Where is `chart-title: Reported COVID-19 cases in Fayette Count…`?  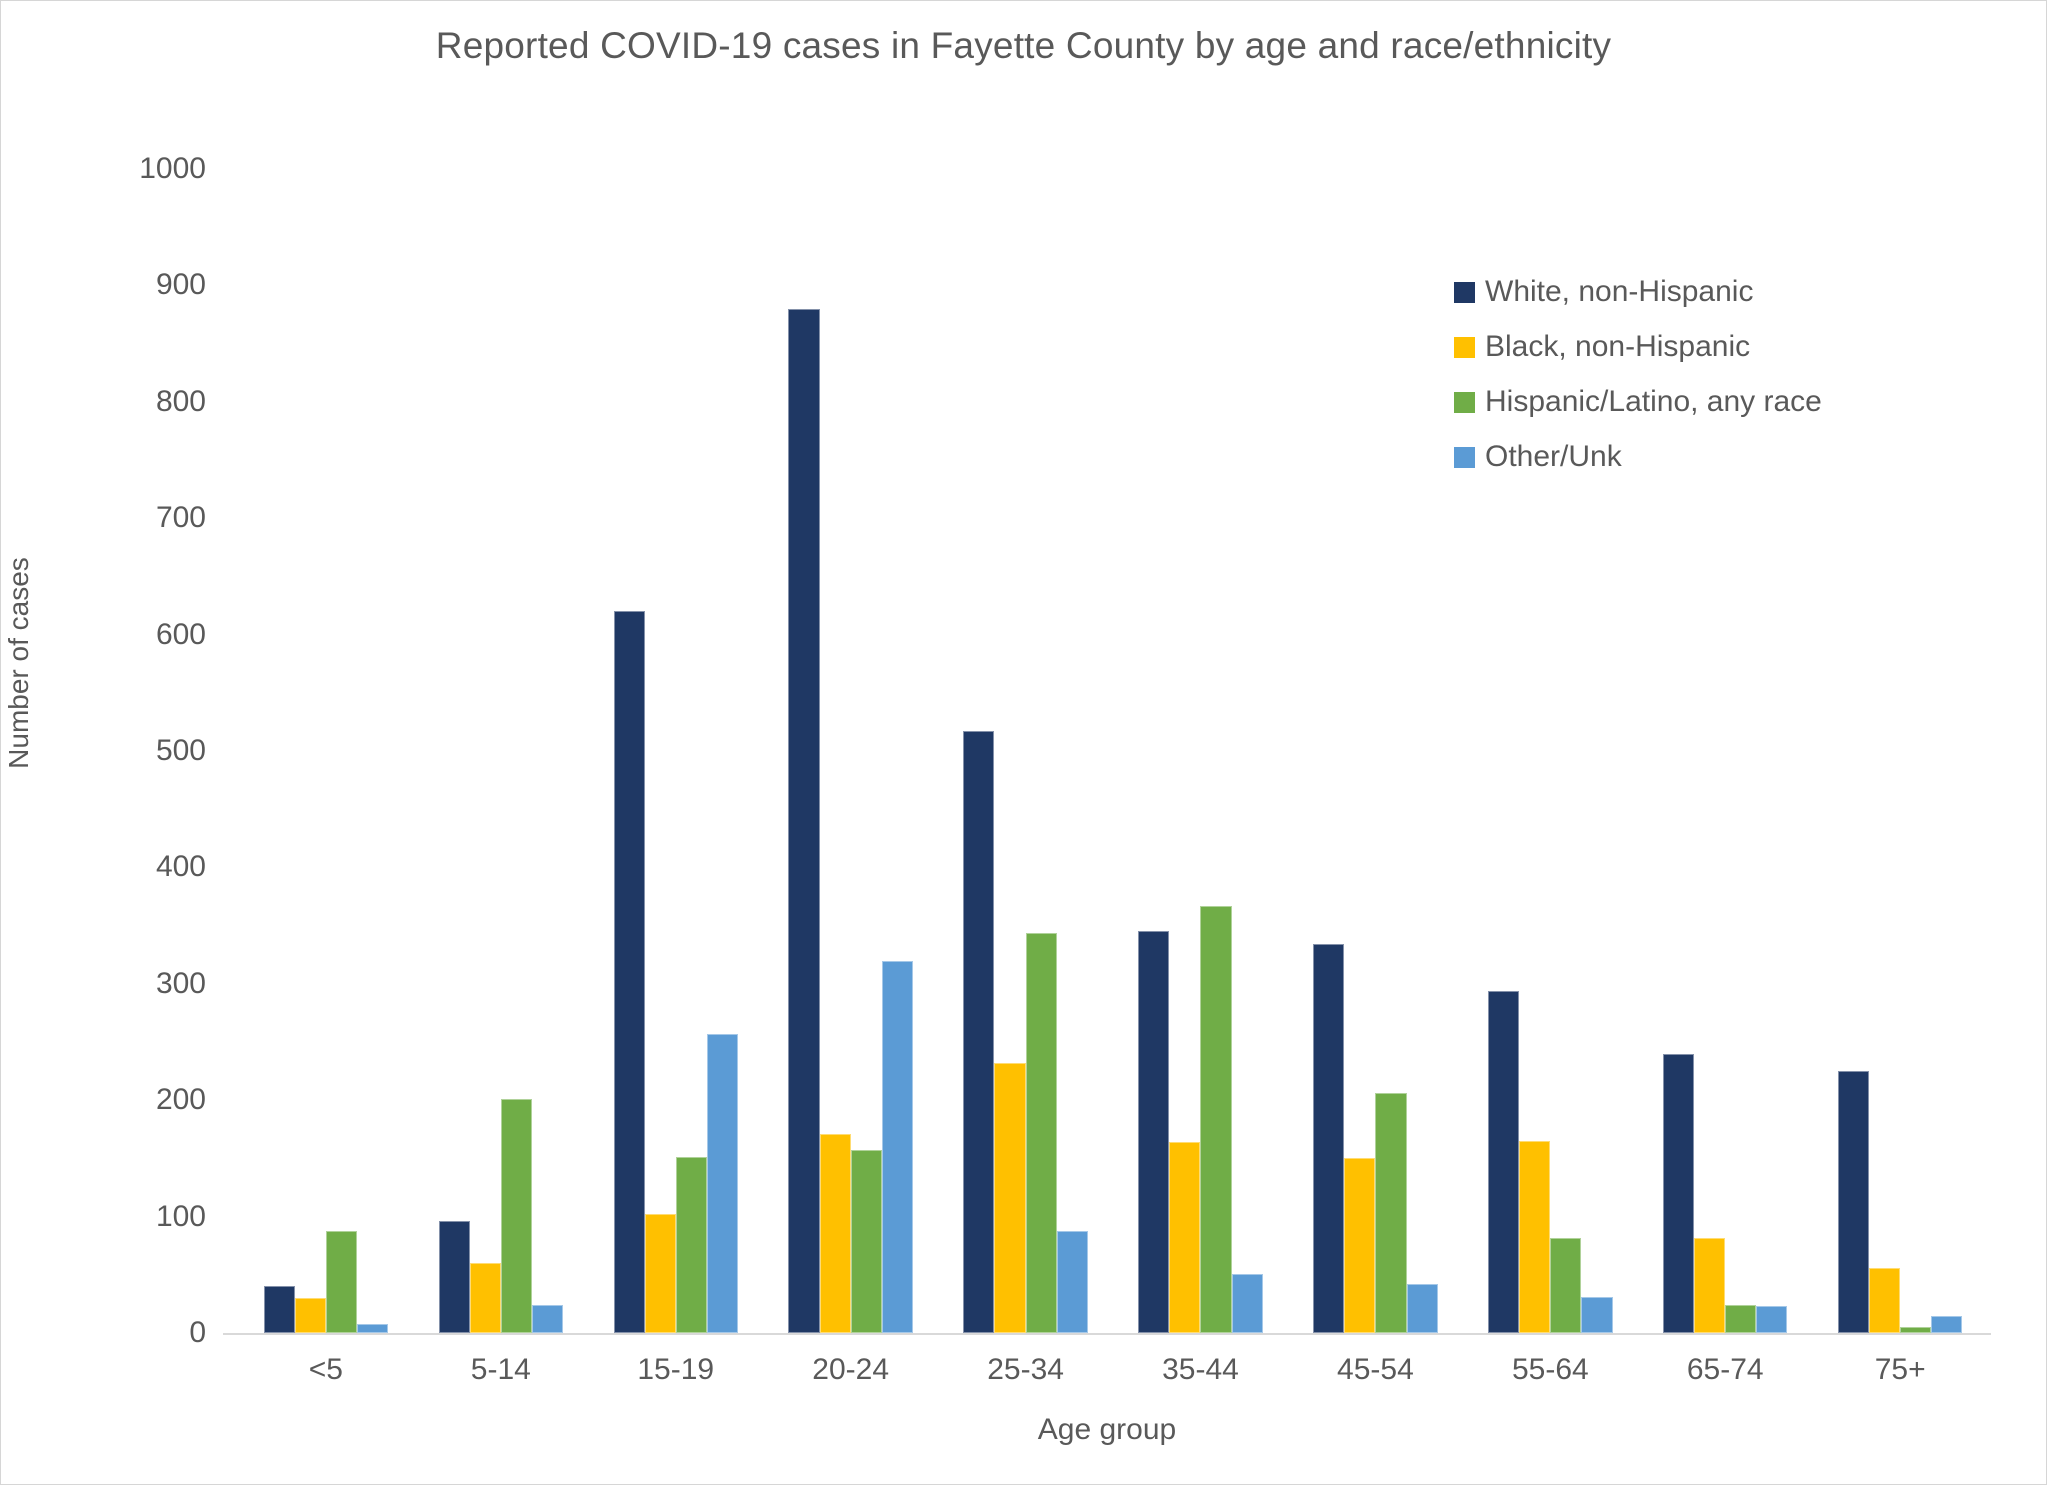 chart-title: Reported COVID-19 cases in Fayette Count… is located at coordinates (1023, 45).